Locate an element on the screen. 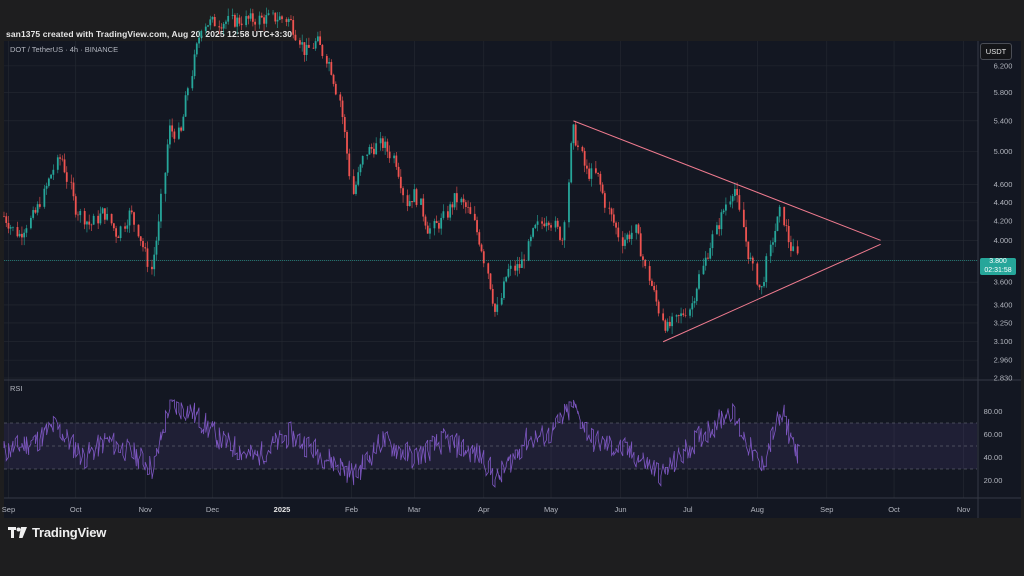 The image size is (1024, 576). tradingview-logo-text: TradingView is located at coordinates (69, 532).